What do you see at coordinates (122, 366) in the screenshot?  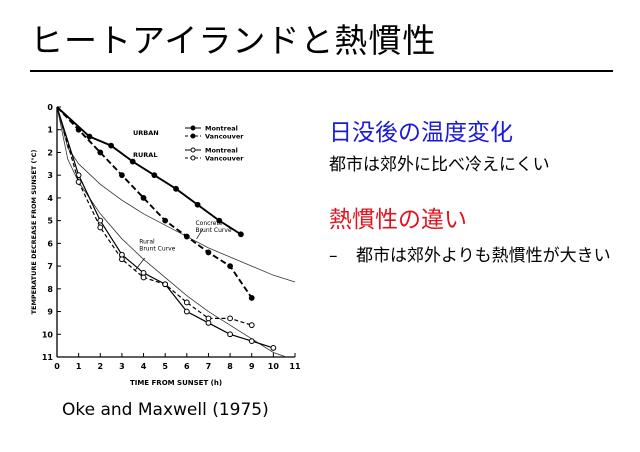 I see `x-tick-label: 3` at bounding box center [122, 366].